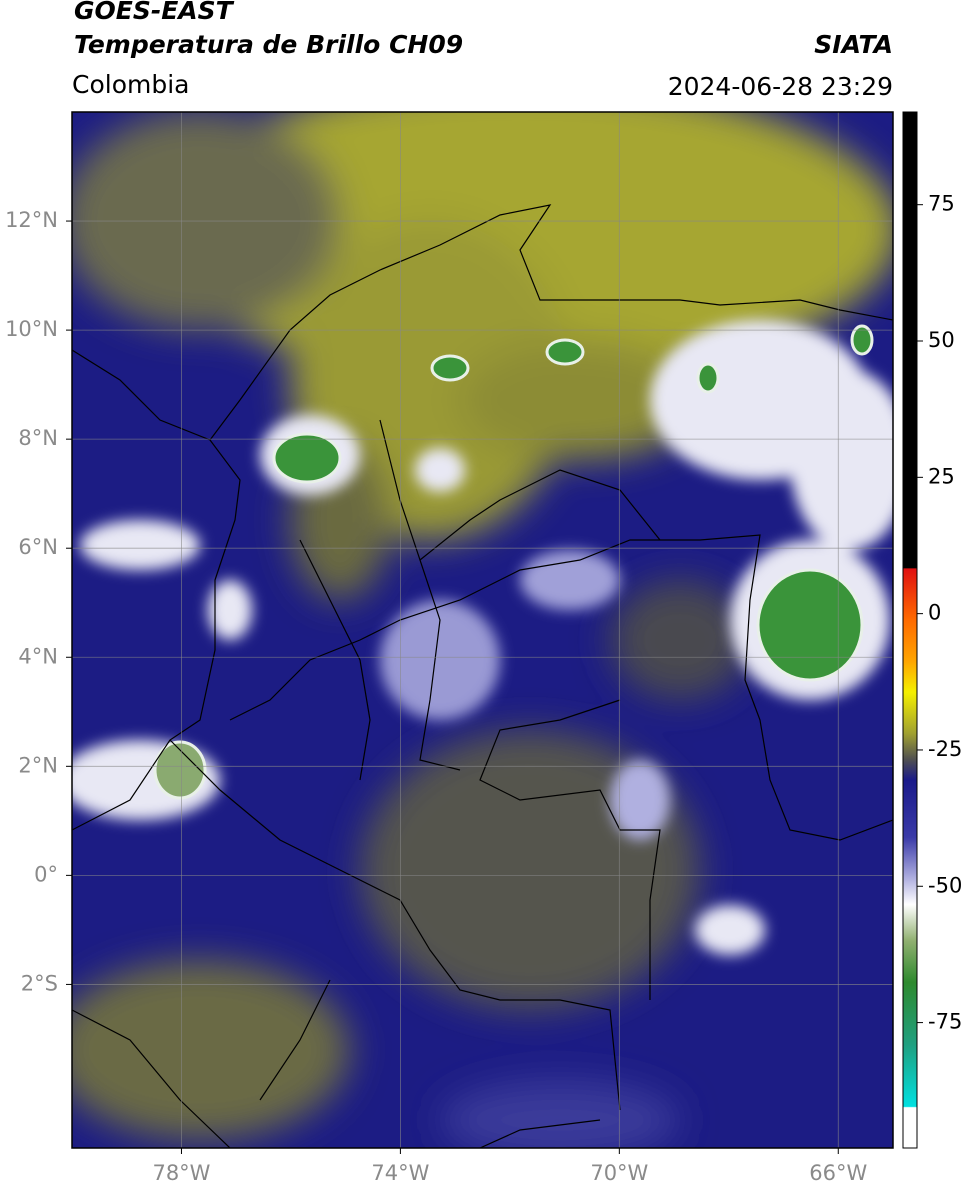  I want to click on y-tick-label: 4°N, so click(38, 656).